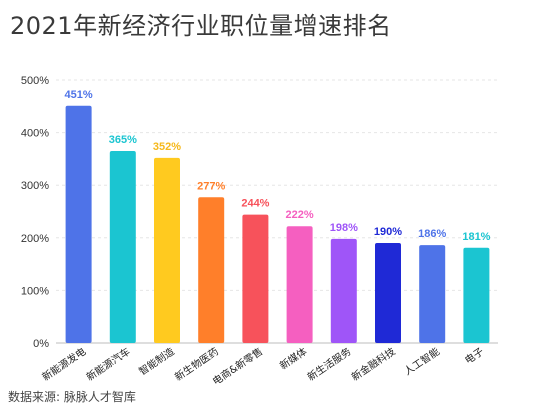  I want to click on data-label: 222%, so click(300, 215).